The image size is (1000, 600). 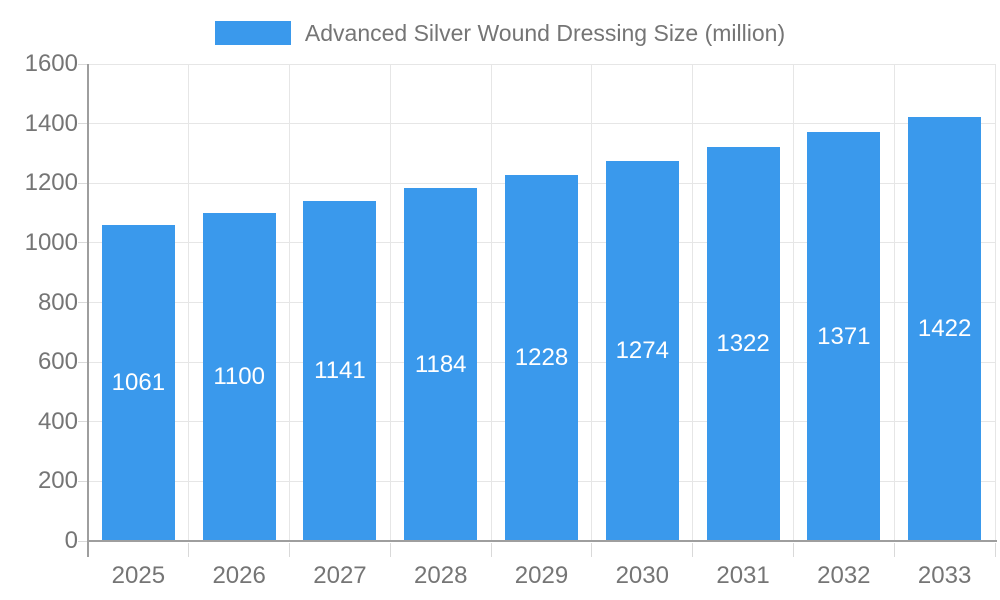 What do you see at coordinates (542, 541) in the screenshot?
I see `x-axis-line` at bounding box center [542, 541].